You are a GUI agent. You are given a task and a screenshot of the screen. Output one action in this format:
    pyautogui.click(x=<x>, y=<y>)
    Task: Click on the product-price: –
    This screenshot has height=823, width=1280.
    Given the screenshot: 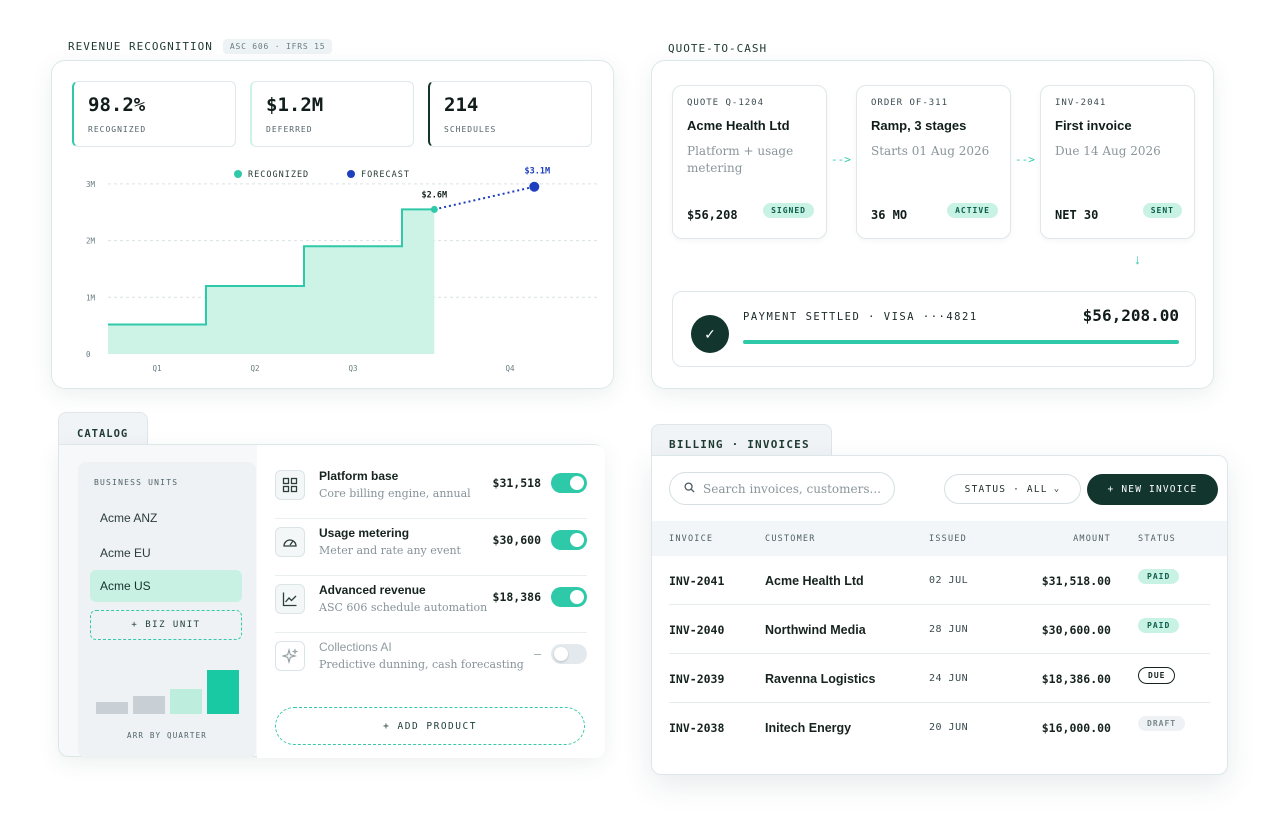 What is the action you would take?
    pyautogui.click(x=537, y=654)
    